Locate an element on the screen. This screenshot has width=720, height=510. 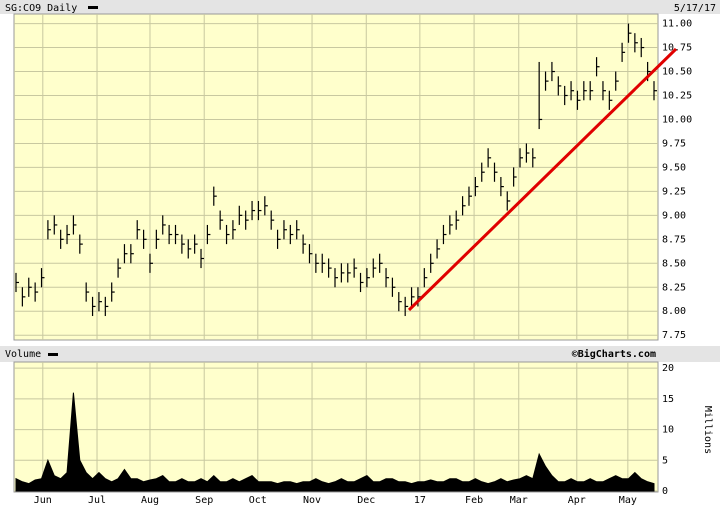
y-tick-label: 20 is located at coordinates (668, 368).